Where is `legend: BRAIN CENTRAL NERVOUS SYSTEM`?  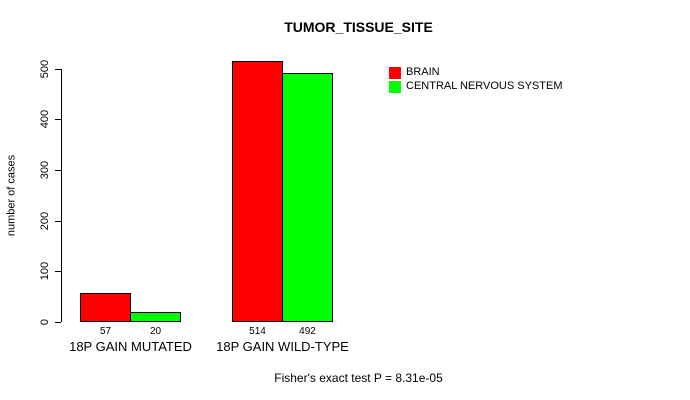
legend: BRAIN CENTRAL NERVOUS SYSTEM is located at coordinates (475, 80).